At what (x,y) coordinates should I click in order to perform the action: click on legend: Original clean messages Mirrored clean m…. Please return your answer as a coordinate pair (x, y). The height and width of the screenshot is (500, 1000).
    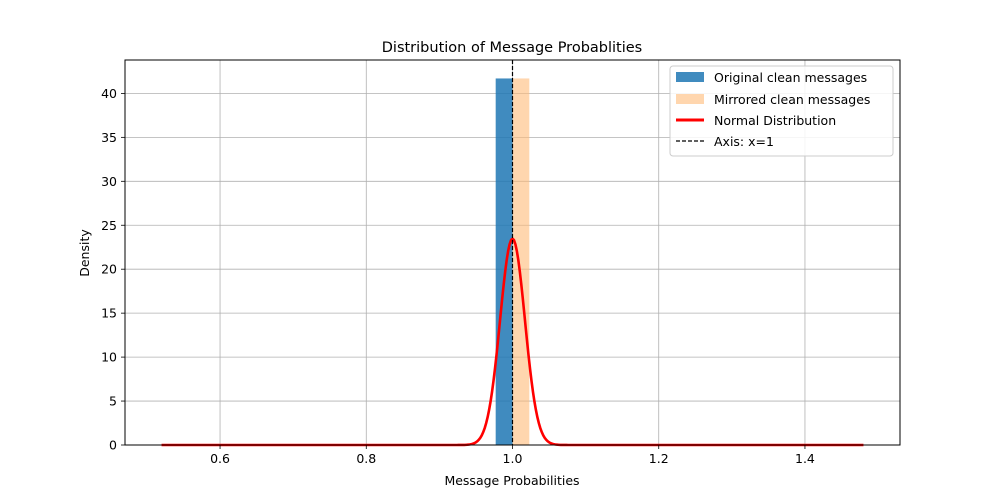
    Looking at the image, I should click on (781, 111).